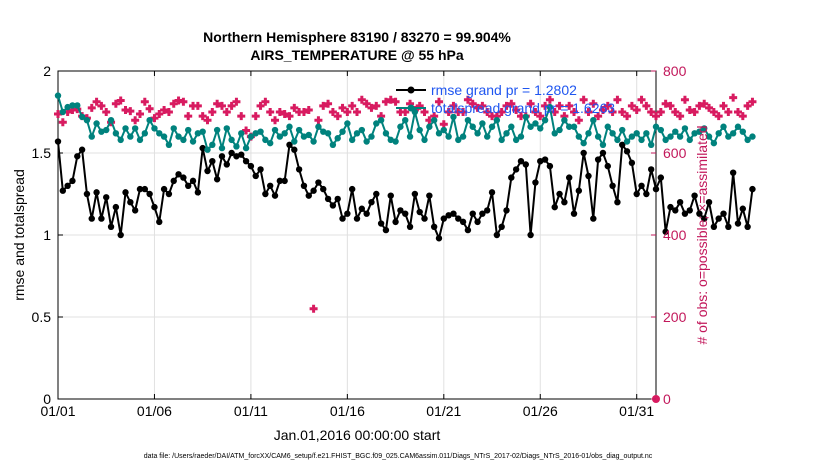  What do you see at coordinates (251, 411) in the screenshot?
I see `x-tick-label: 01/11` at bounding box center [251, 411].